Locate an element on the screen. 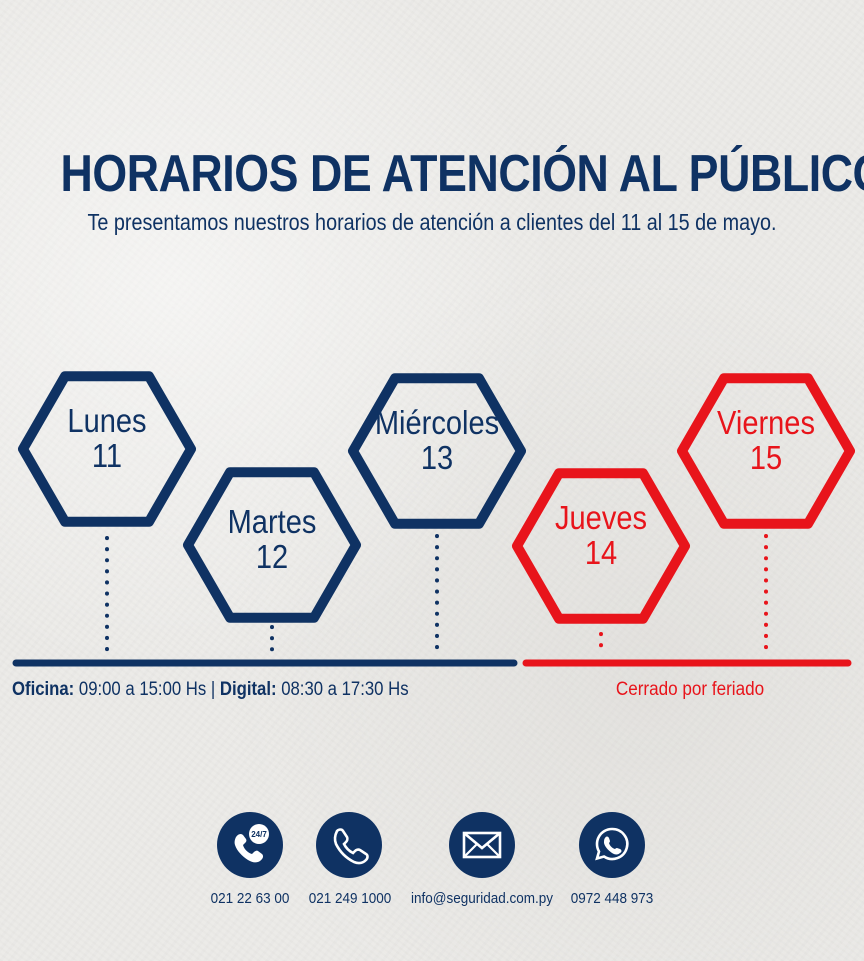 This screenshot has width=864, height=961. handset-glyph is located at coordinates (249, 848).